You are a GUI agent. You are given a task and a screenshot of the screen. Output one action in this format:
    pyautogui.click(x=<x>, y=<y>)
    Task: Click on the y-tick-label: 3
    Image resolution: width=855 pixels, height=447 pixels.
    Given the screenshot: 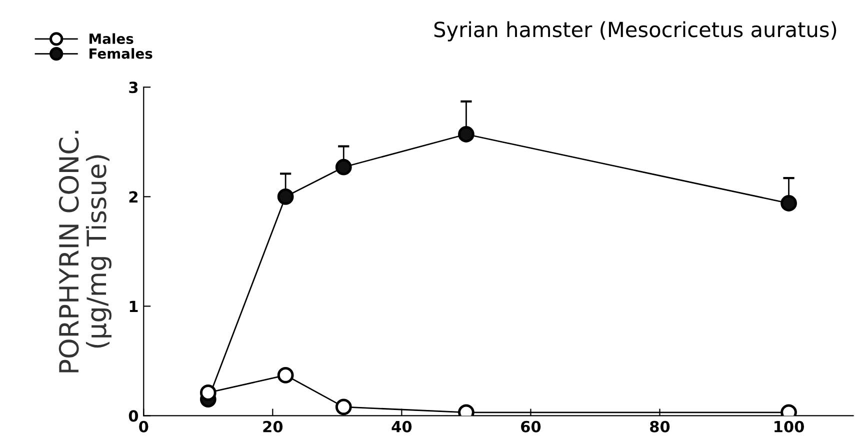 What is the action you would take?
    pyautogui.click(x=133, y=88)
    